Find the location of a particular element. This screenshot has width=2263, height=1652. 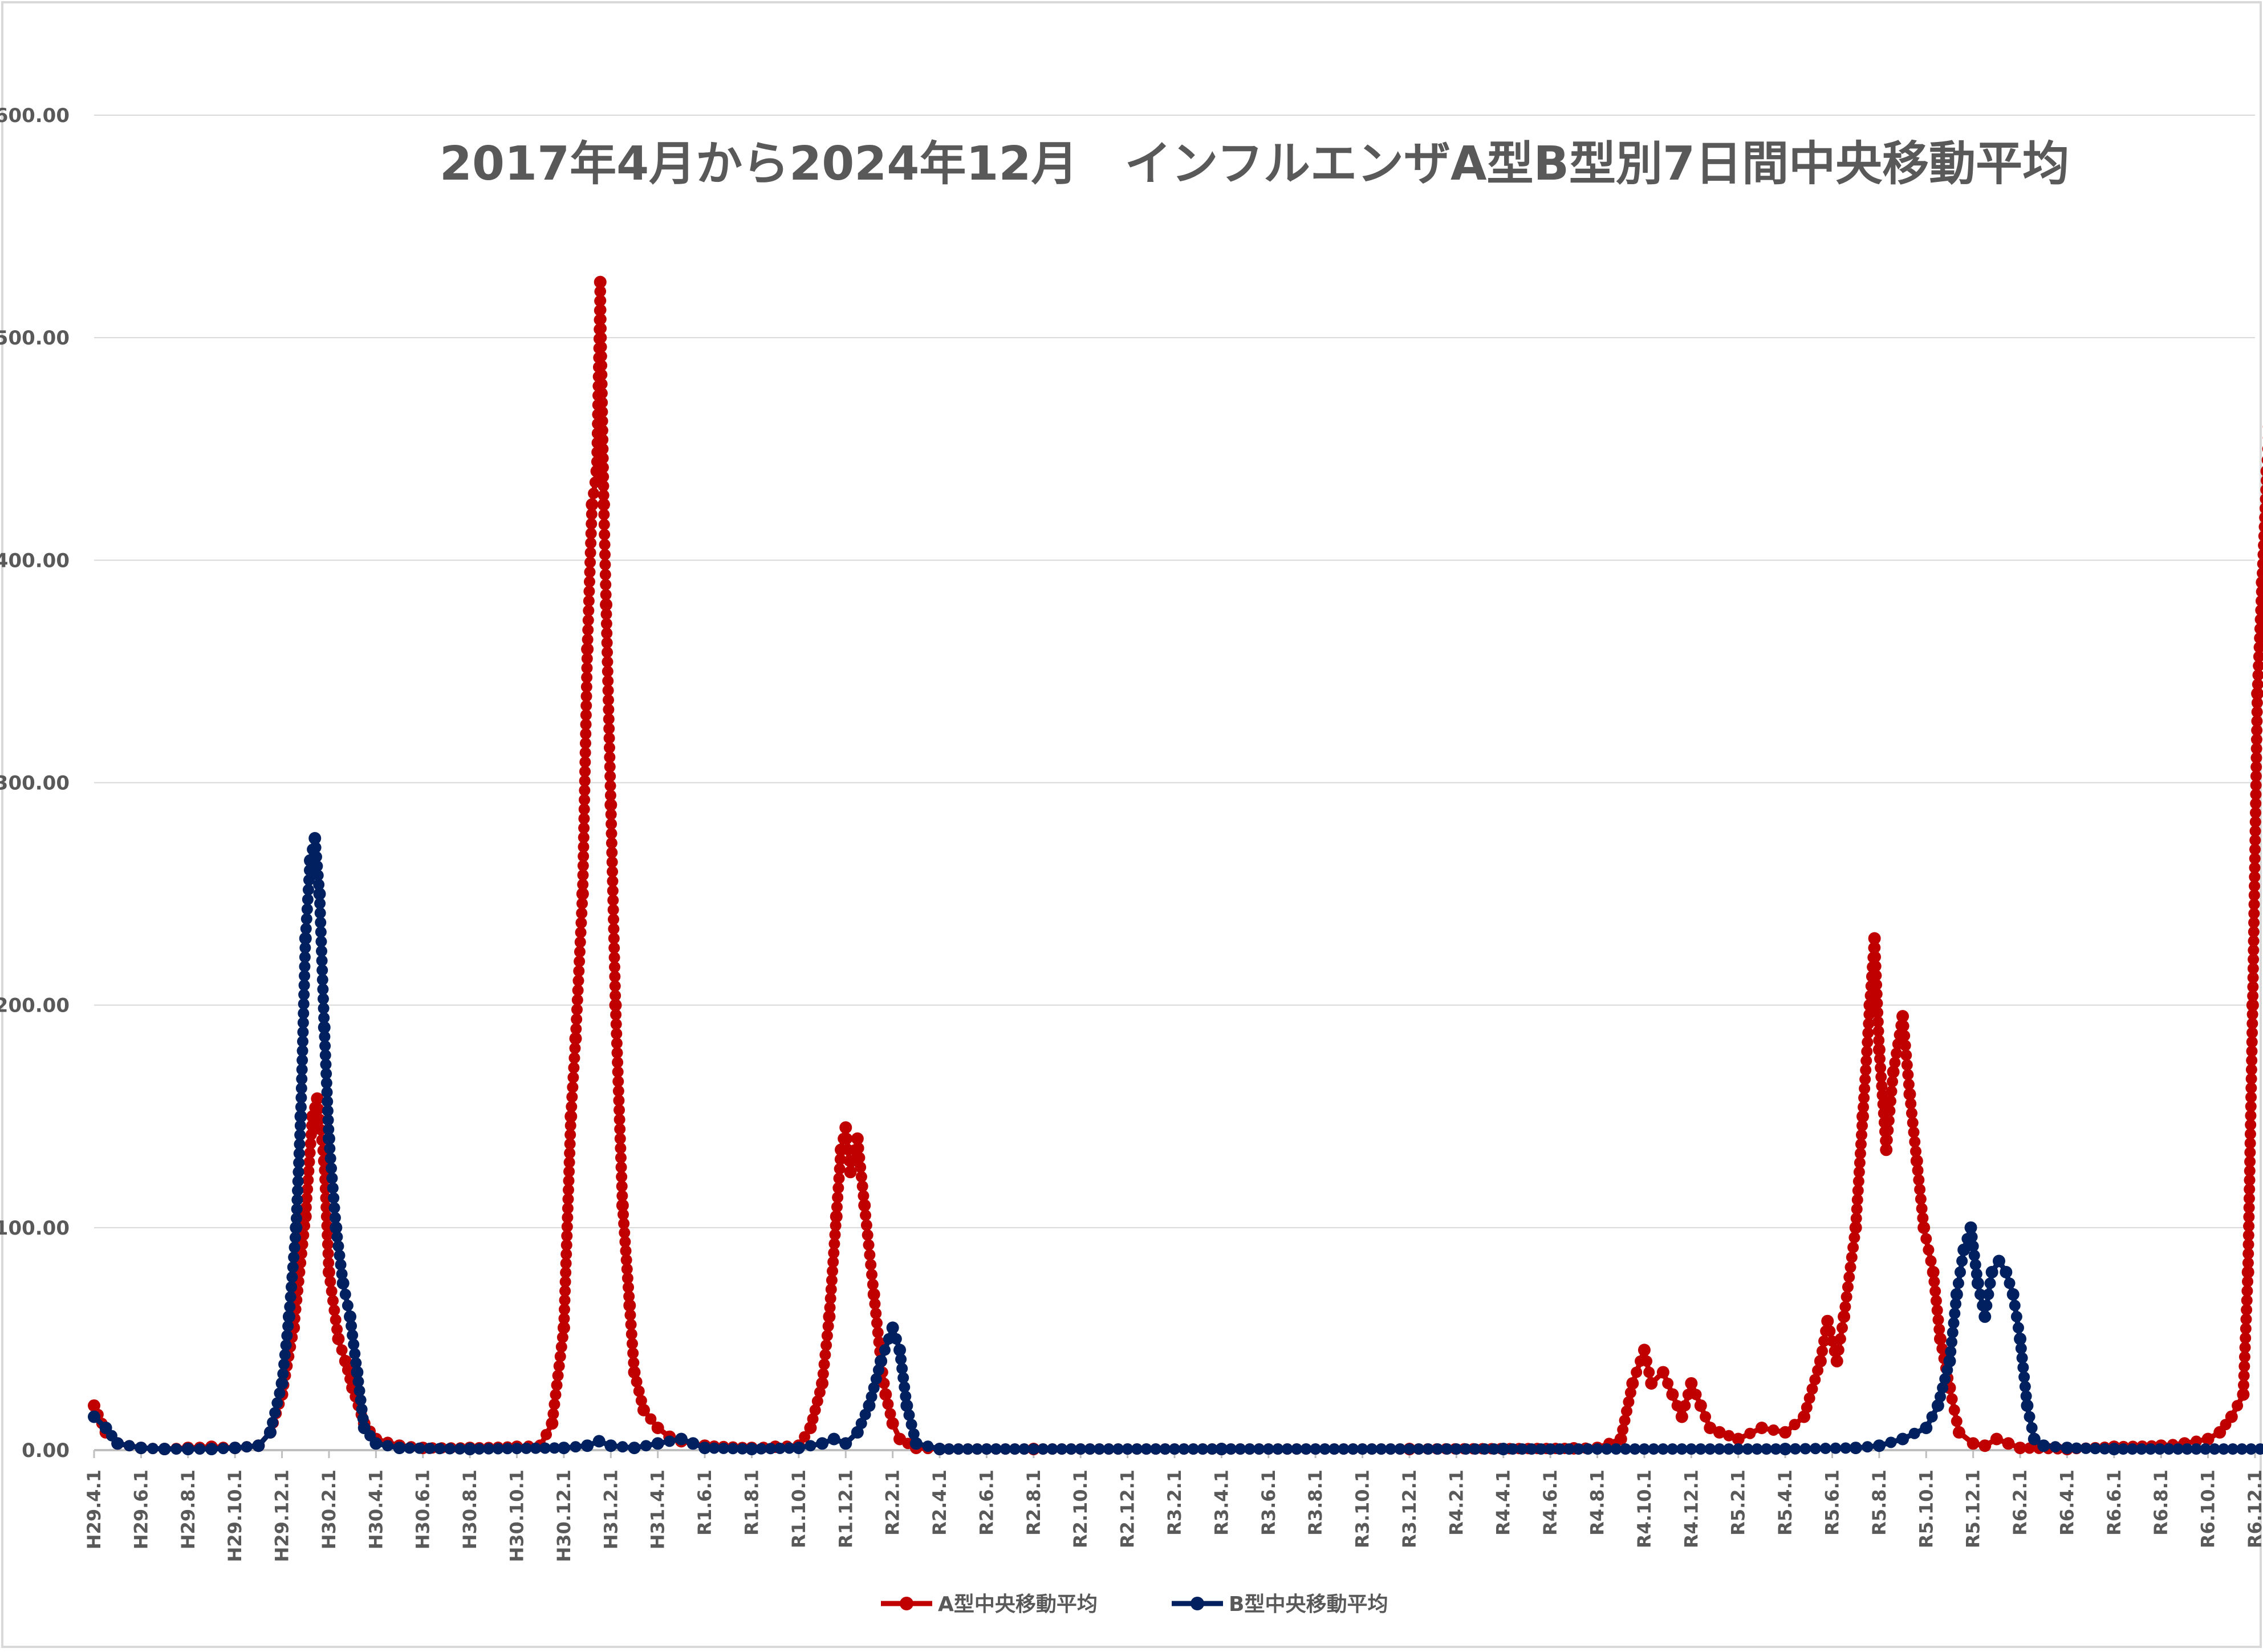

x-tick-label: R6.10.1 is located at coordinates (2208, 1509).